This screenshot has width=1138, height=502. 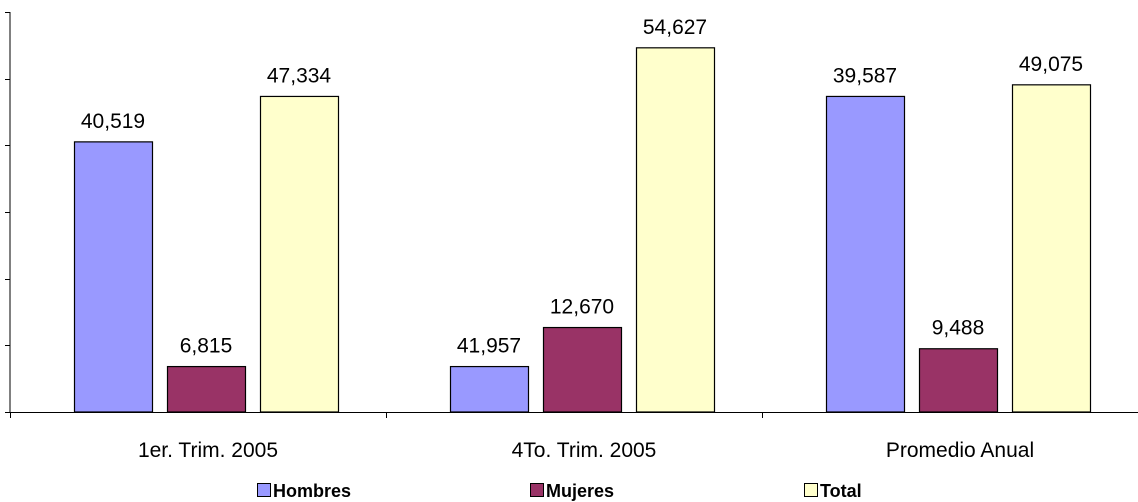 What do you see at coordinates (206, 346) in the screenshot?
I see `data-label: 6,815` at bounding box center [206, 346].